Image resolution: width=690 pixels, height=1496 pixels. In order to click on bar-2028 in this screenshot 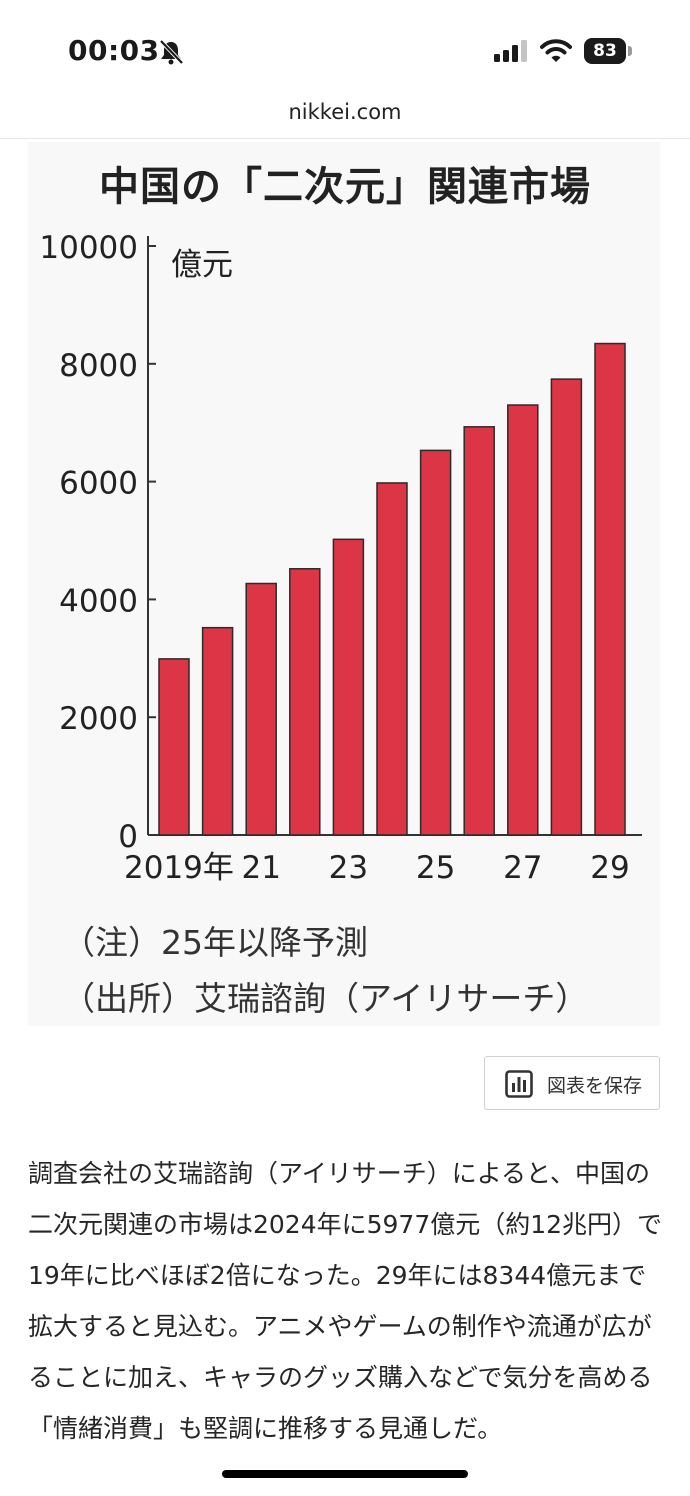, I will do `click(566, 607)`.